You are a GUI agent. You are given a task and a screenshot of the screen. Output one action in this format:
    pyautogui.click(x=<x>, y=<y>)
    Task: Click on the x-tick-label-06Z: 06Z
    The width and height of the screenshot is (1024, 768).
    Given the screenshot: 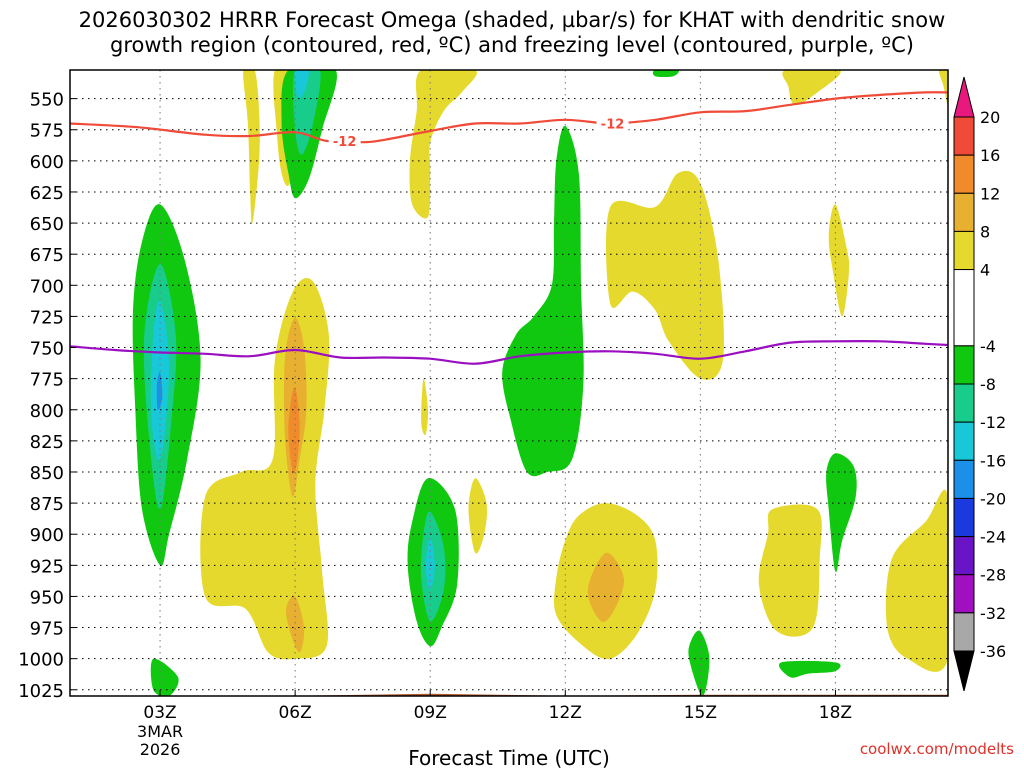 What is the action you would take?
    pyautogui.click(x=294, y=713)
    